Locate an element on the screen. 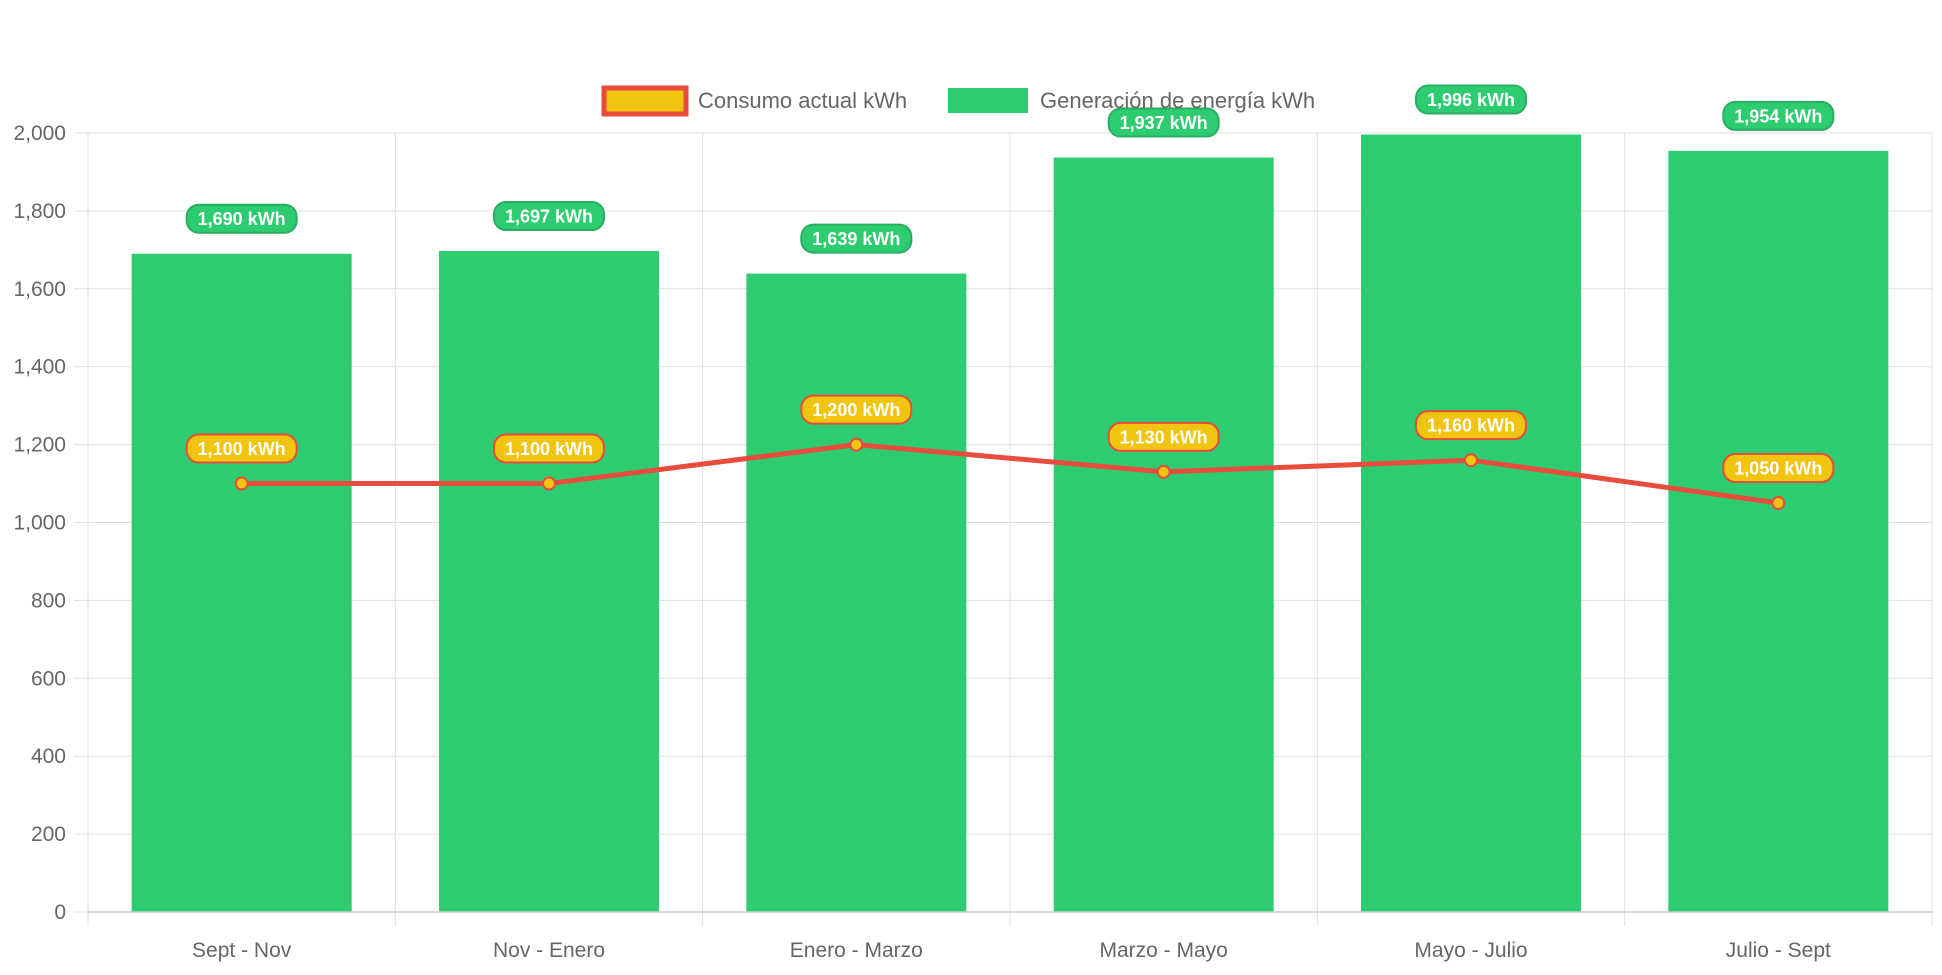 This screenshot has height=975, width=1942. legend-label-generacion: Generación de energía kWh is located at coordinates (1177, 100).